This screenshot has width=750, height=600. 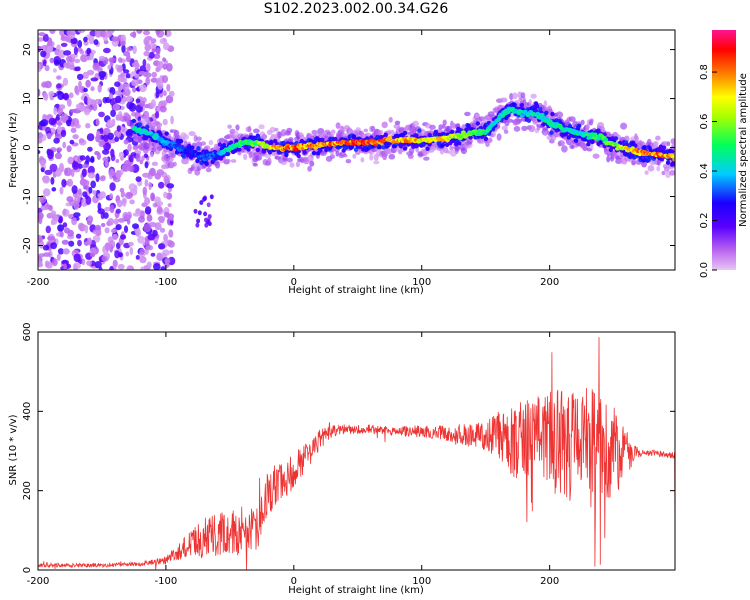 I want to click on colorbar-tick-label: 0.0, so click(x=704, y=270).